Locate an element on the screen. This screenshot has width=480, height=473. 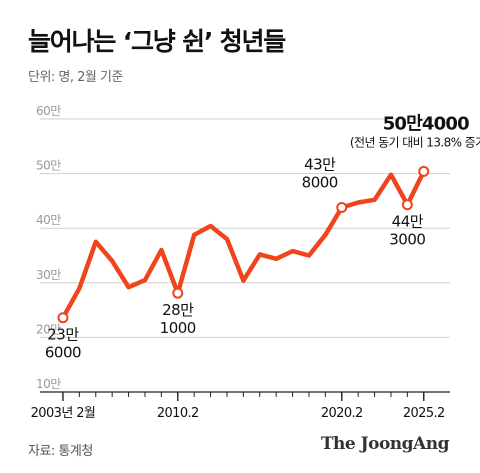
x-tick-label: 2025.2 is located at coordinates (424, 413).